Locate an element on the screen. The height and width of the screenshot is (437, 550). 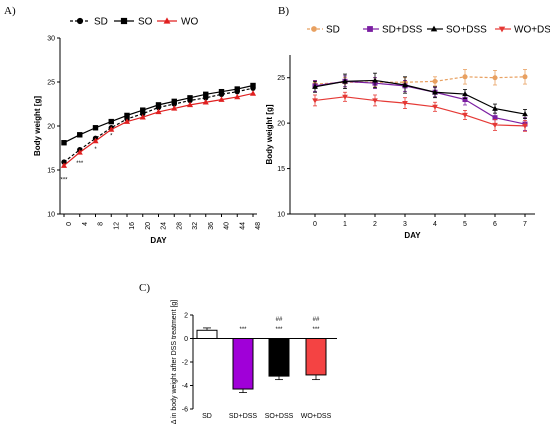
a-legend-label: WO is located at coordinates (189, 22).